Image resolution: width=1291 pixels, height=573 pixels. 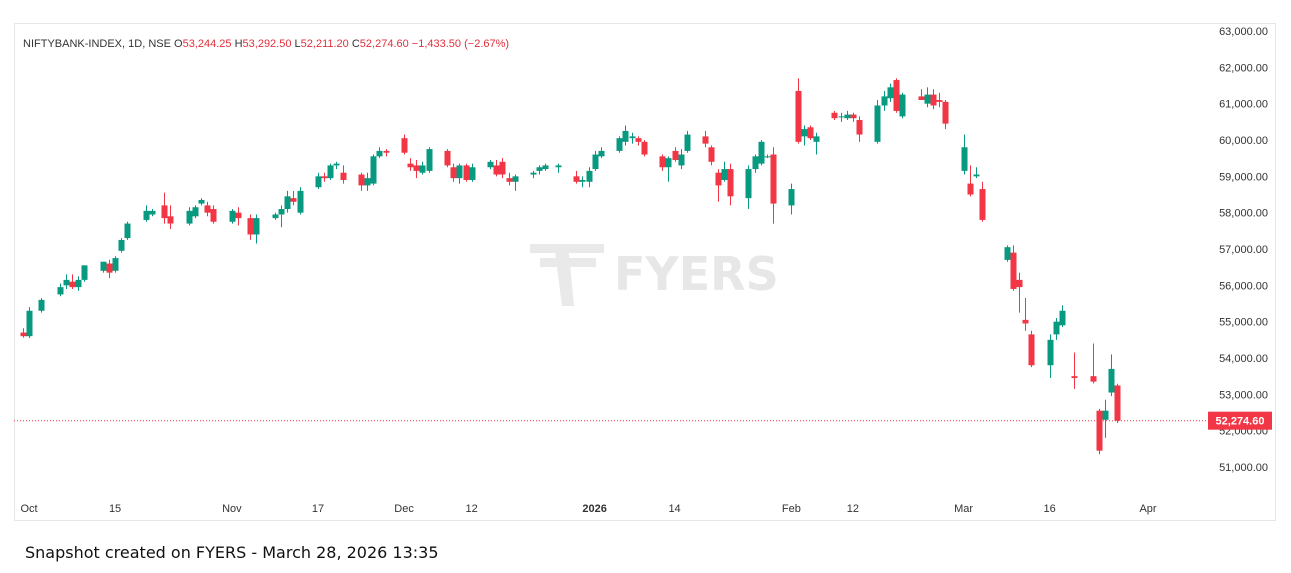 What do you see at coordinates (1243, 214) in the screenshot?
I see `y-tick-label: 58,000.00` at bounding box center [1243, 214].